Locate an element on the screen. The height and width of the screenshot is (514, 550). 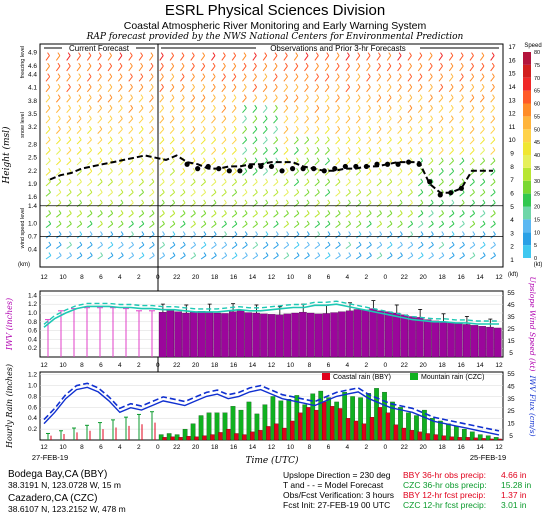
height-tick-label: 1.0 is located at coordinates (32, 223).